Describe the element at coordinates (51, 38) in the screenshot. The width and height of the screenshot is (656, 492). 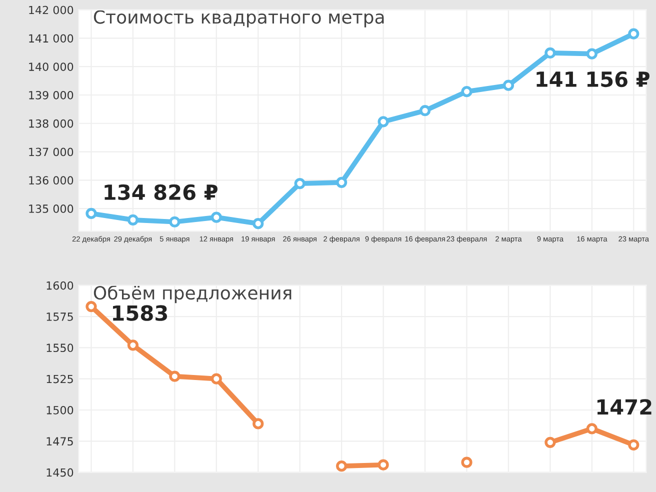
I see `y-tick-label: 141 000` at that location.